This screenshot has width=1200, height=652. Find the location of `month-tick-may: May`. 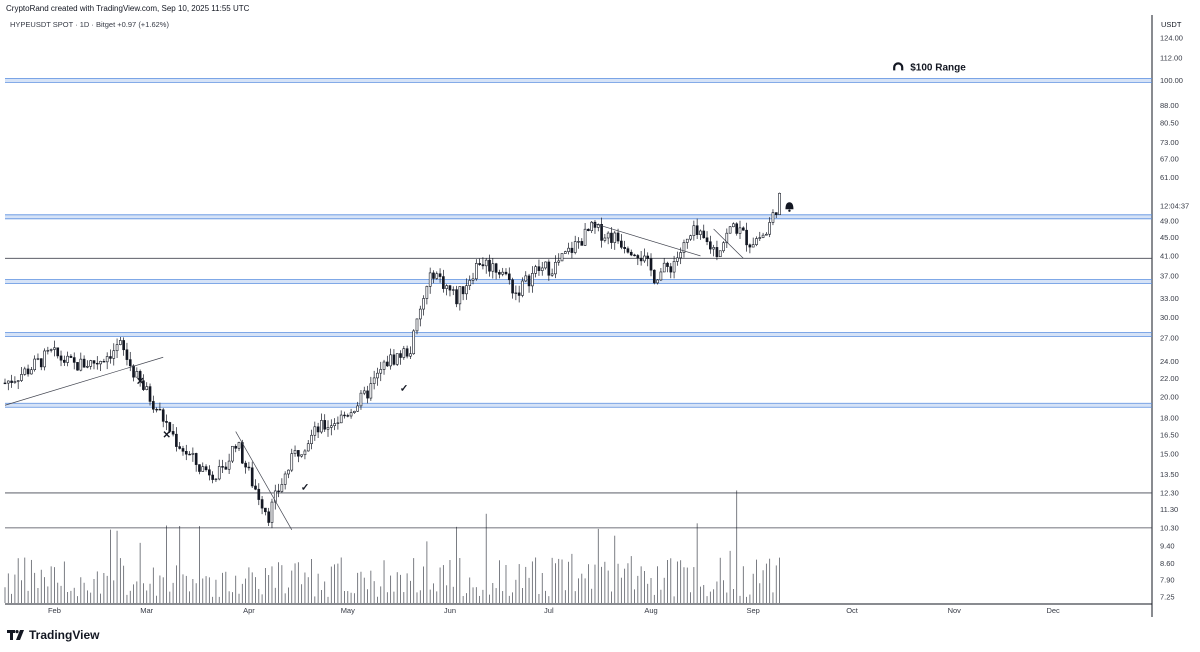

month-tick-may: May is located at coordinates (348, 610).